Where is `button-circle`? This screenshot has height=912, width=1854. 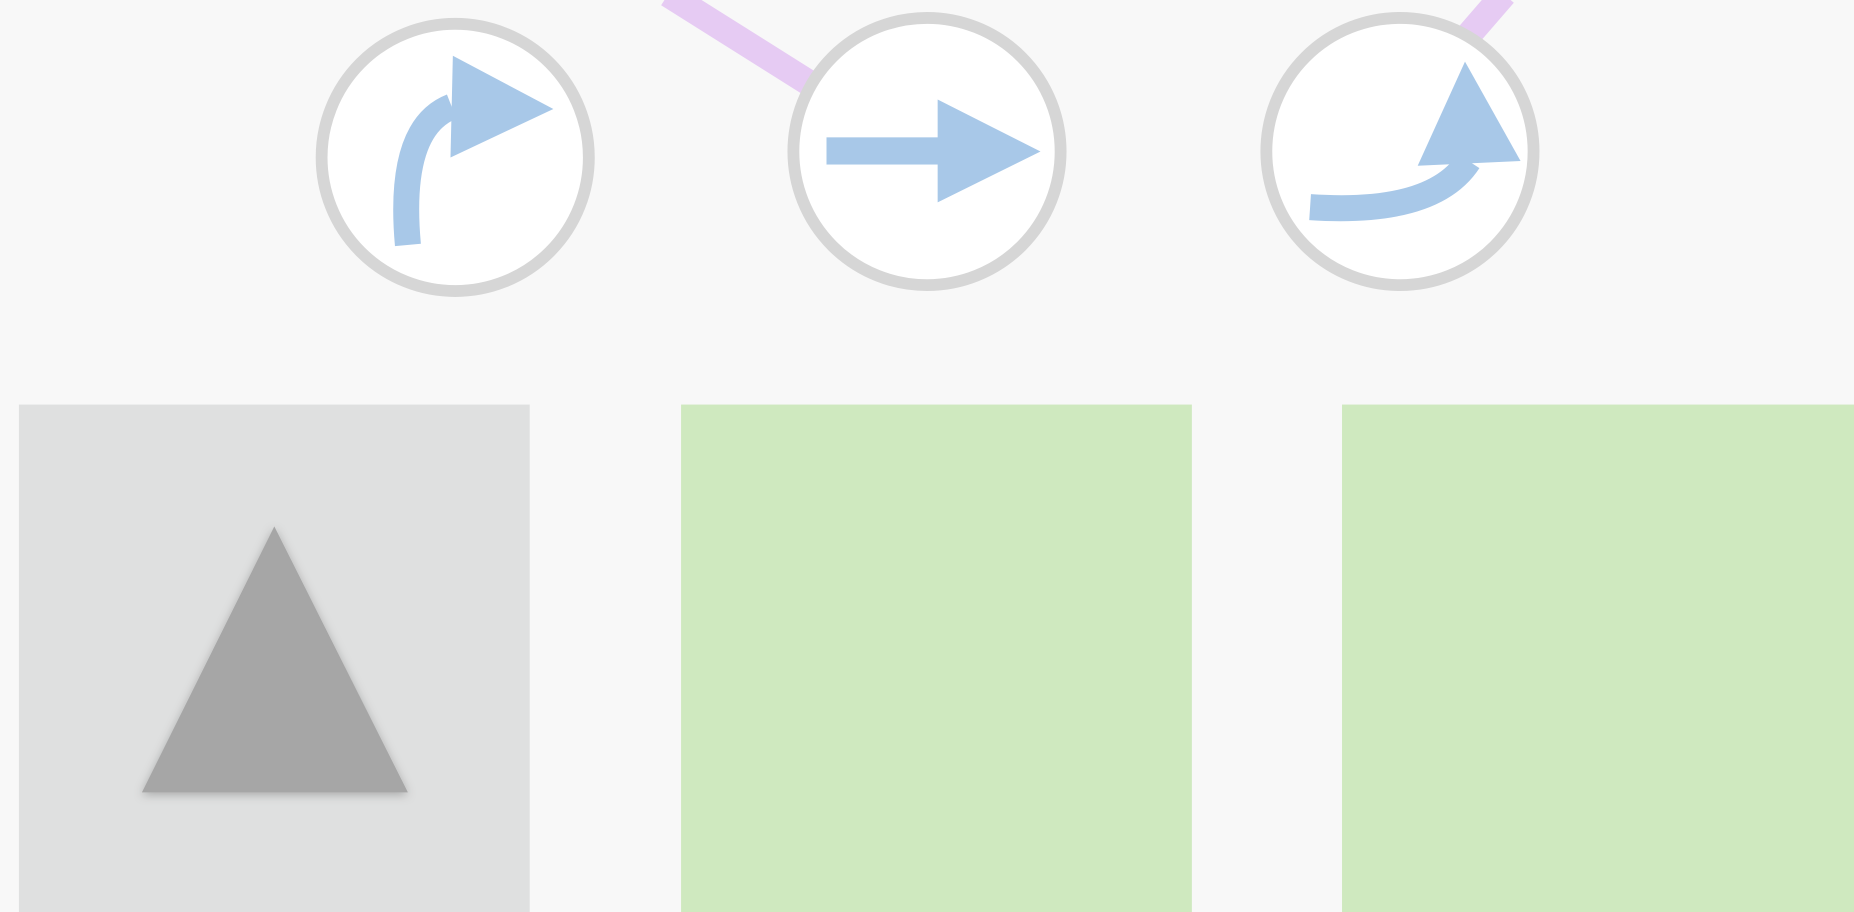
button-circle is located at coordinates (455, 157).